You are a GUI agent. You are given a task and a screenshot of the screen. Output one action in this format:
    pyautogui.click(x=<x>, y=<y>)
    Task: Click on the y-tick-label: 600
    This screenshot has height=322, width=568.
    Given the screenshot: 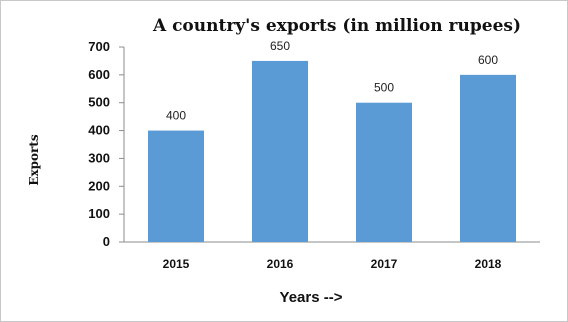 What is the action you would take?
    pyautogui.click(x=99, y=74)
    